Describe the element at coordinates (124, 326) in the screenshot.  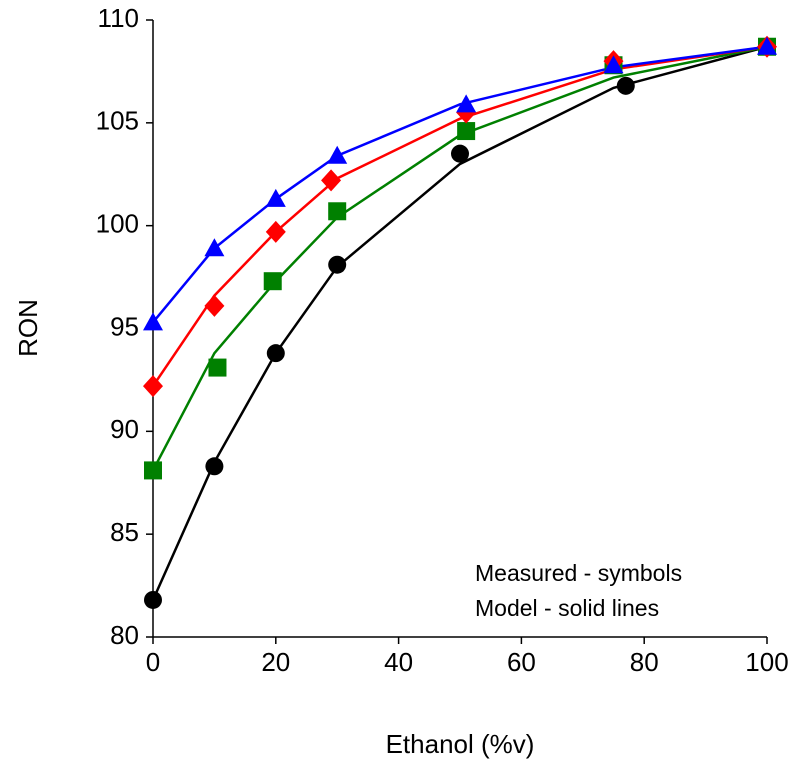
I see `y-tick-label: 95` at that location.